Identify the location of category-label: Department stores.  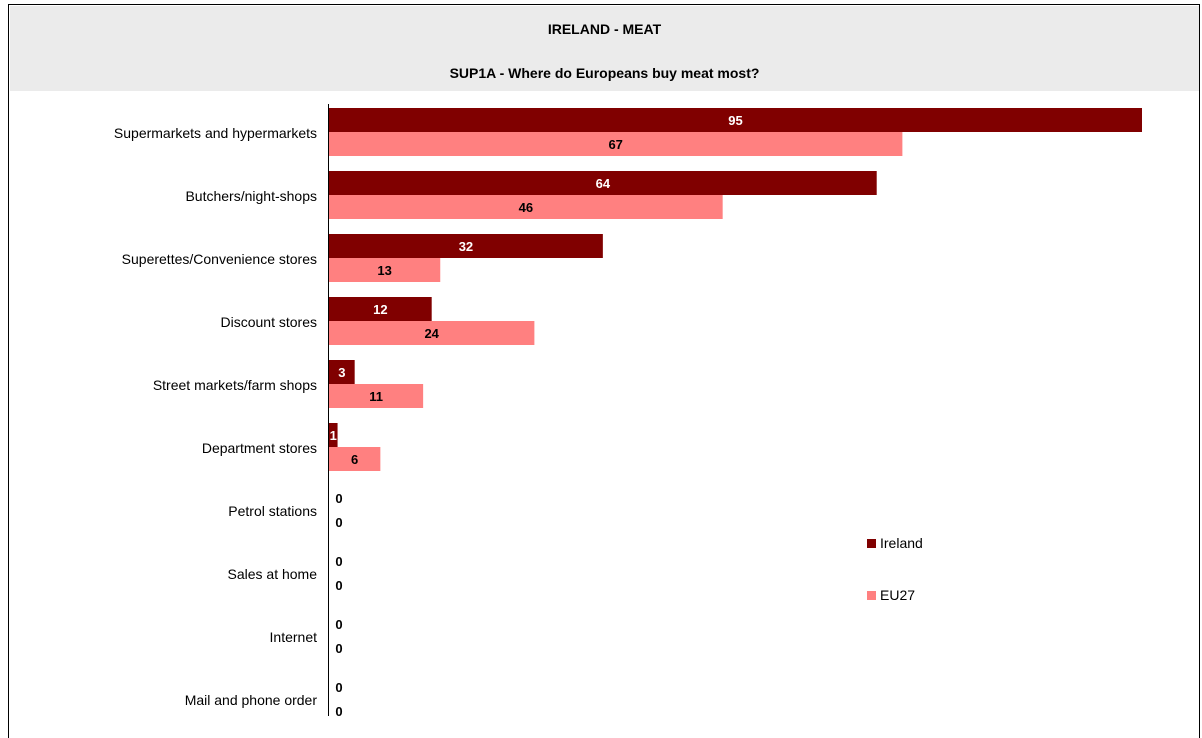
(259, 448).